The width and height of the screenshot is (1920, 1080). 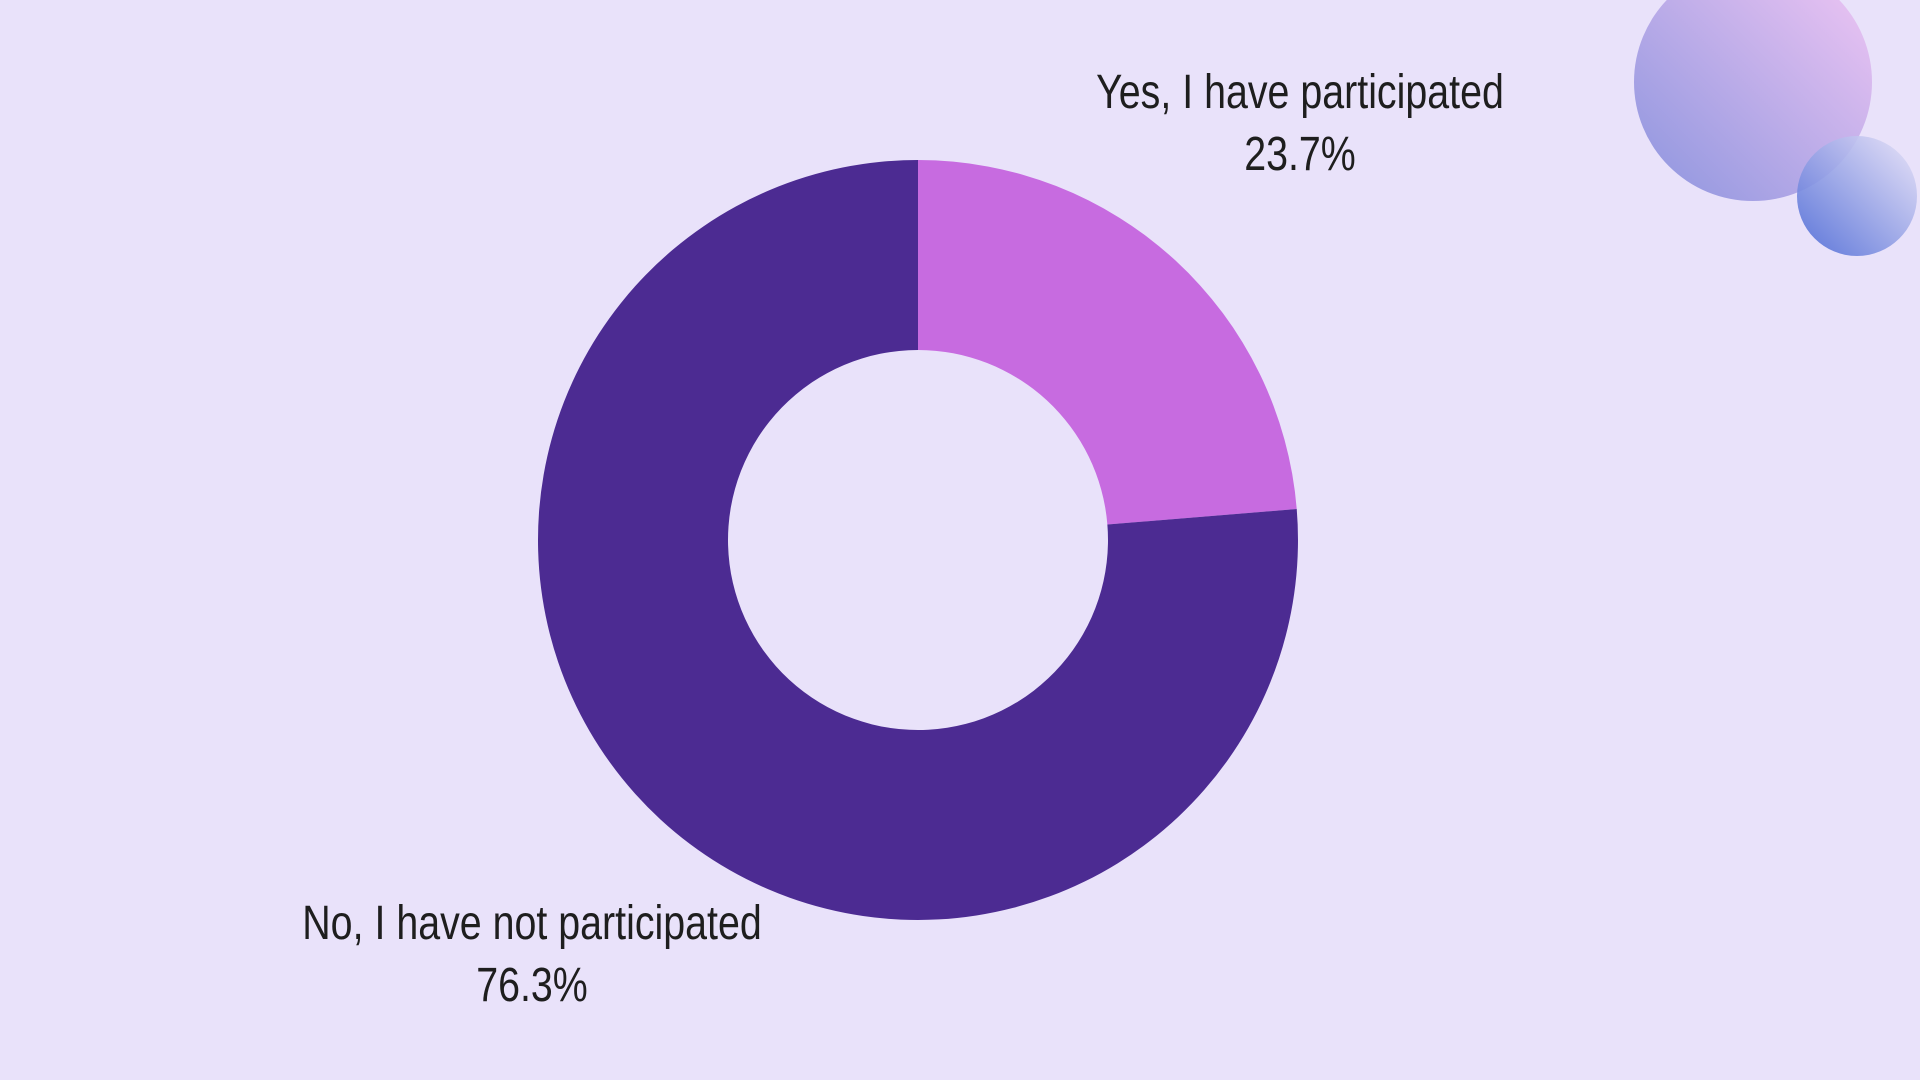 What do you see at coordinates (532, 985) in the screenshot?
I see `slice-label-no-percent: 76.3%` at bounding box center [532, 985].